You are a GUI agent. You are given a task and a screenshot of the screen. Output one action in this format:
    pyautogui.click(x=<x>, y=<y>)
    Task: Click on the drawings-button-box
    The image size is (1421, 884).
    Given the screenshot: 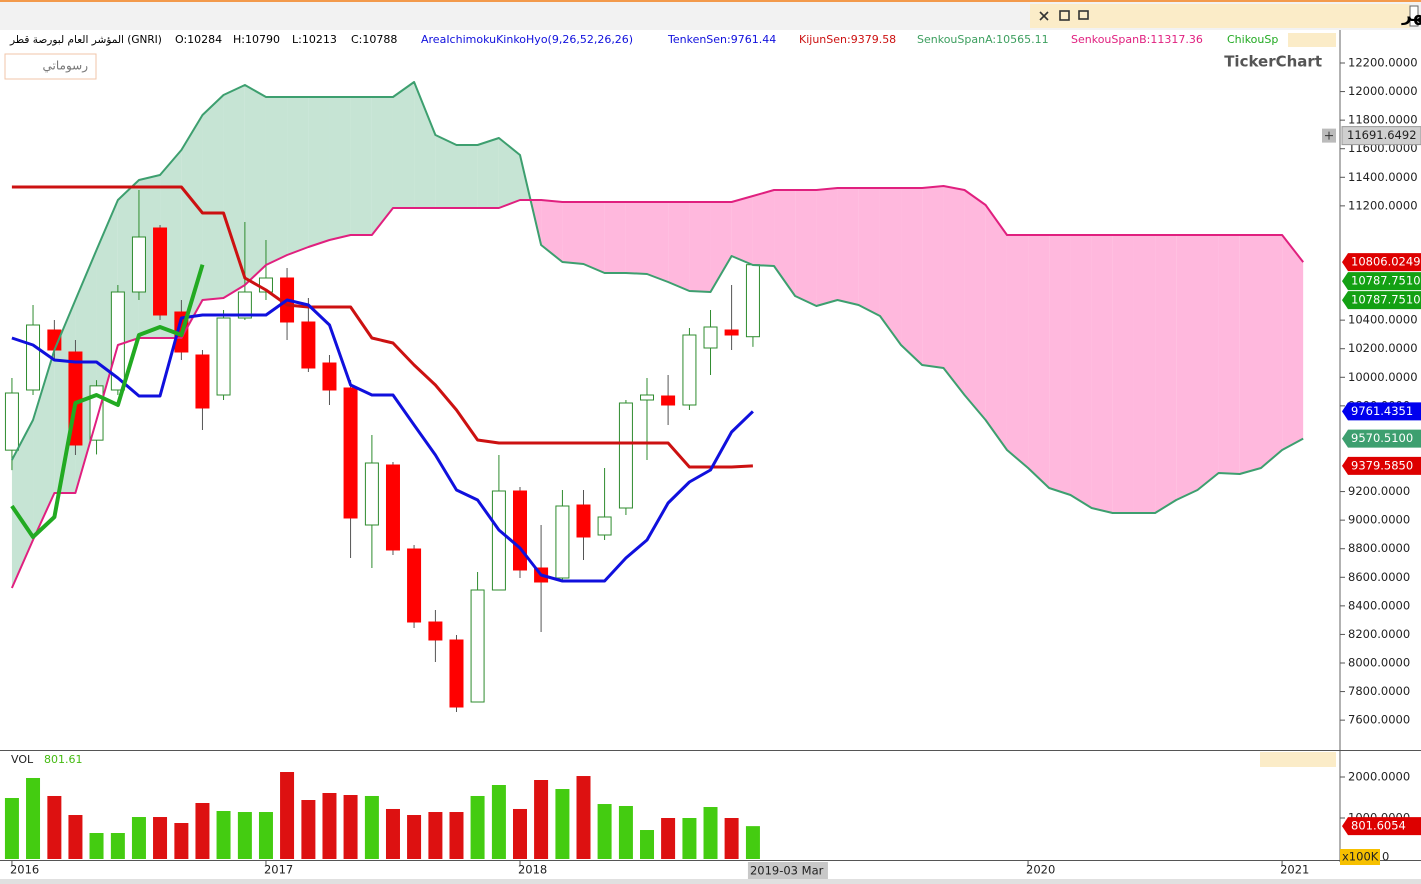 What is the action you would take?
    pyautogui.click(x=50, y=66)
    